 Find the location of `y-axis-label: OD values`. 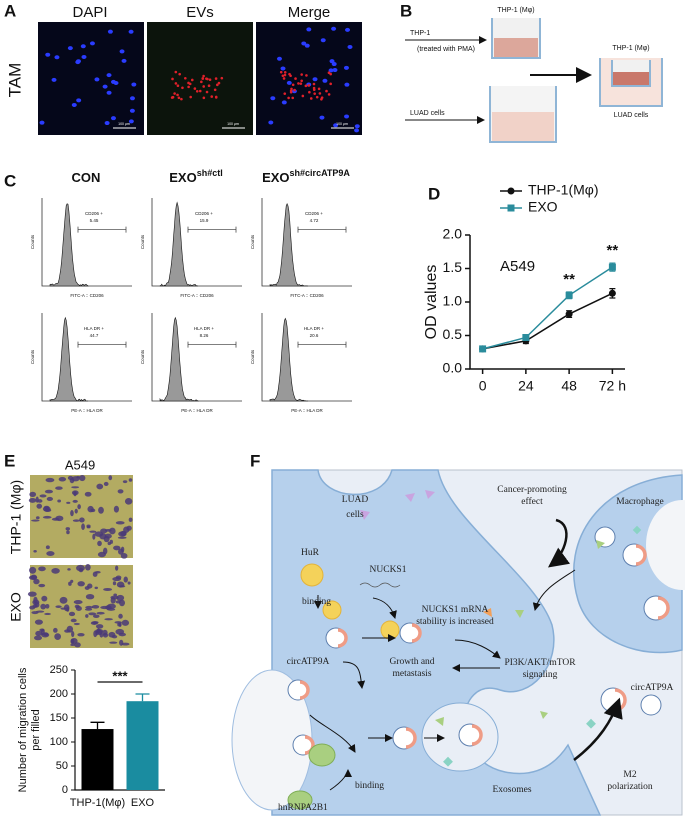

y-axis-label: OD values is located at coordinates (431, 302).